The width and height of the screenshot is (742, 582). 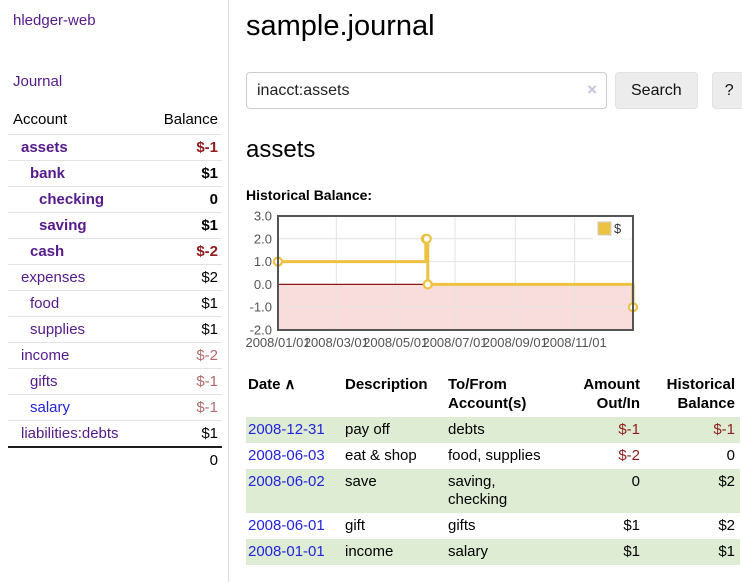 I want to click on sidebar-account-link: checking, so click(x=72, y=199).